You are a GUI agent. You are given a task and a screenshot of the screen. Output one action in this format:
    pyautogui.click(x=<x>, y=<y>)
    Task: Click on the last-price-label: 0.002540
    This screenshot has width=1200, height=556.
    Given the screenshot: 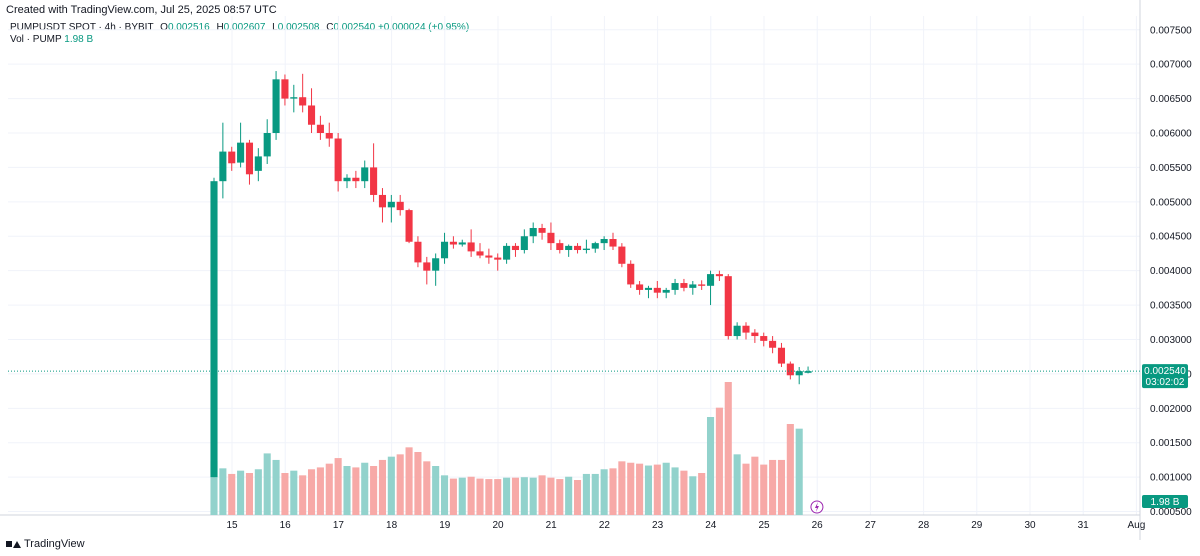 What is the action you would take?
    pyautogui.click(x=1165, y=371)
    